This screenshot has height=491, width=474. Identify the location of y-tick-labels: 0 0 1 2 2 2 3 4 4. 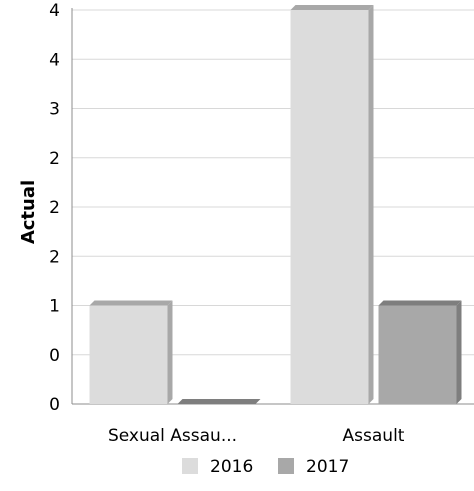
(54, 208).